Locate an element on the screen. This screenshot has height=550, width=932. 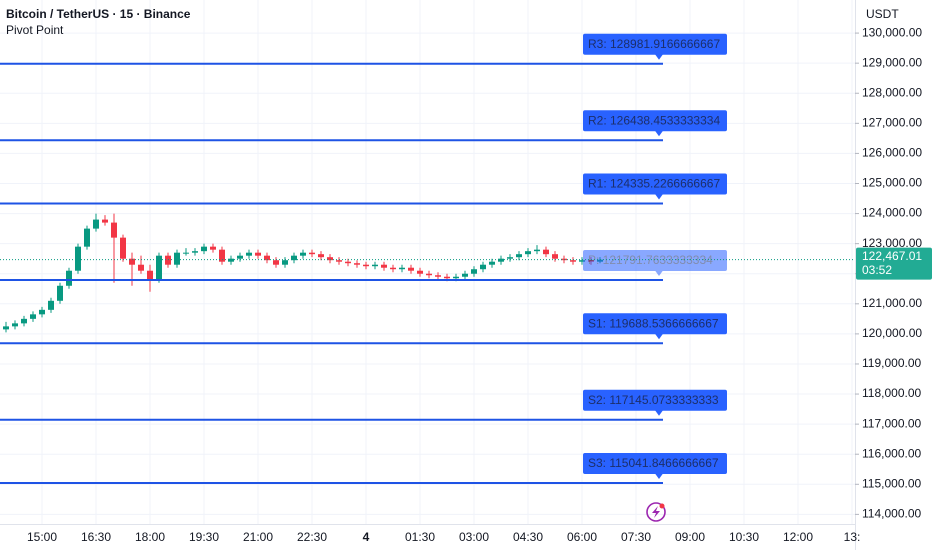
x-tick-label: 16:30 is located at coordinates (96, 537).